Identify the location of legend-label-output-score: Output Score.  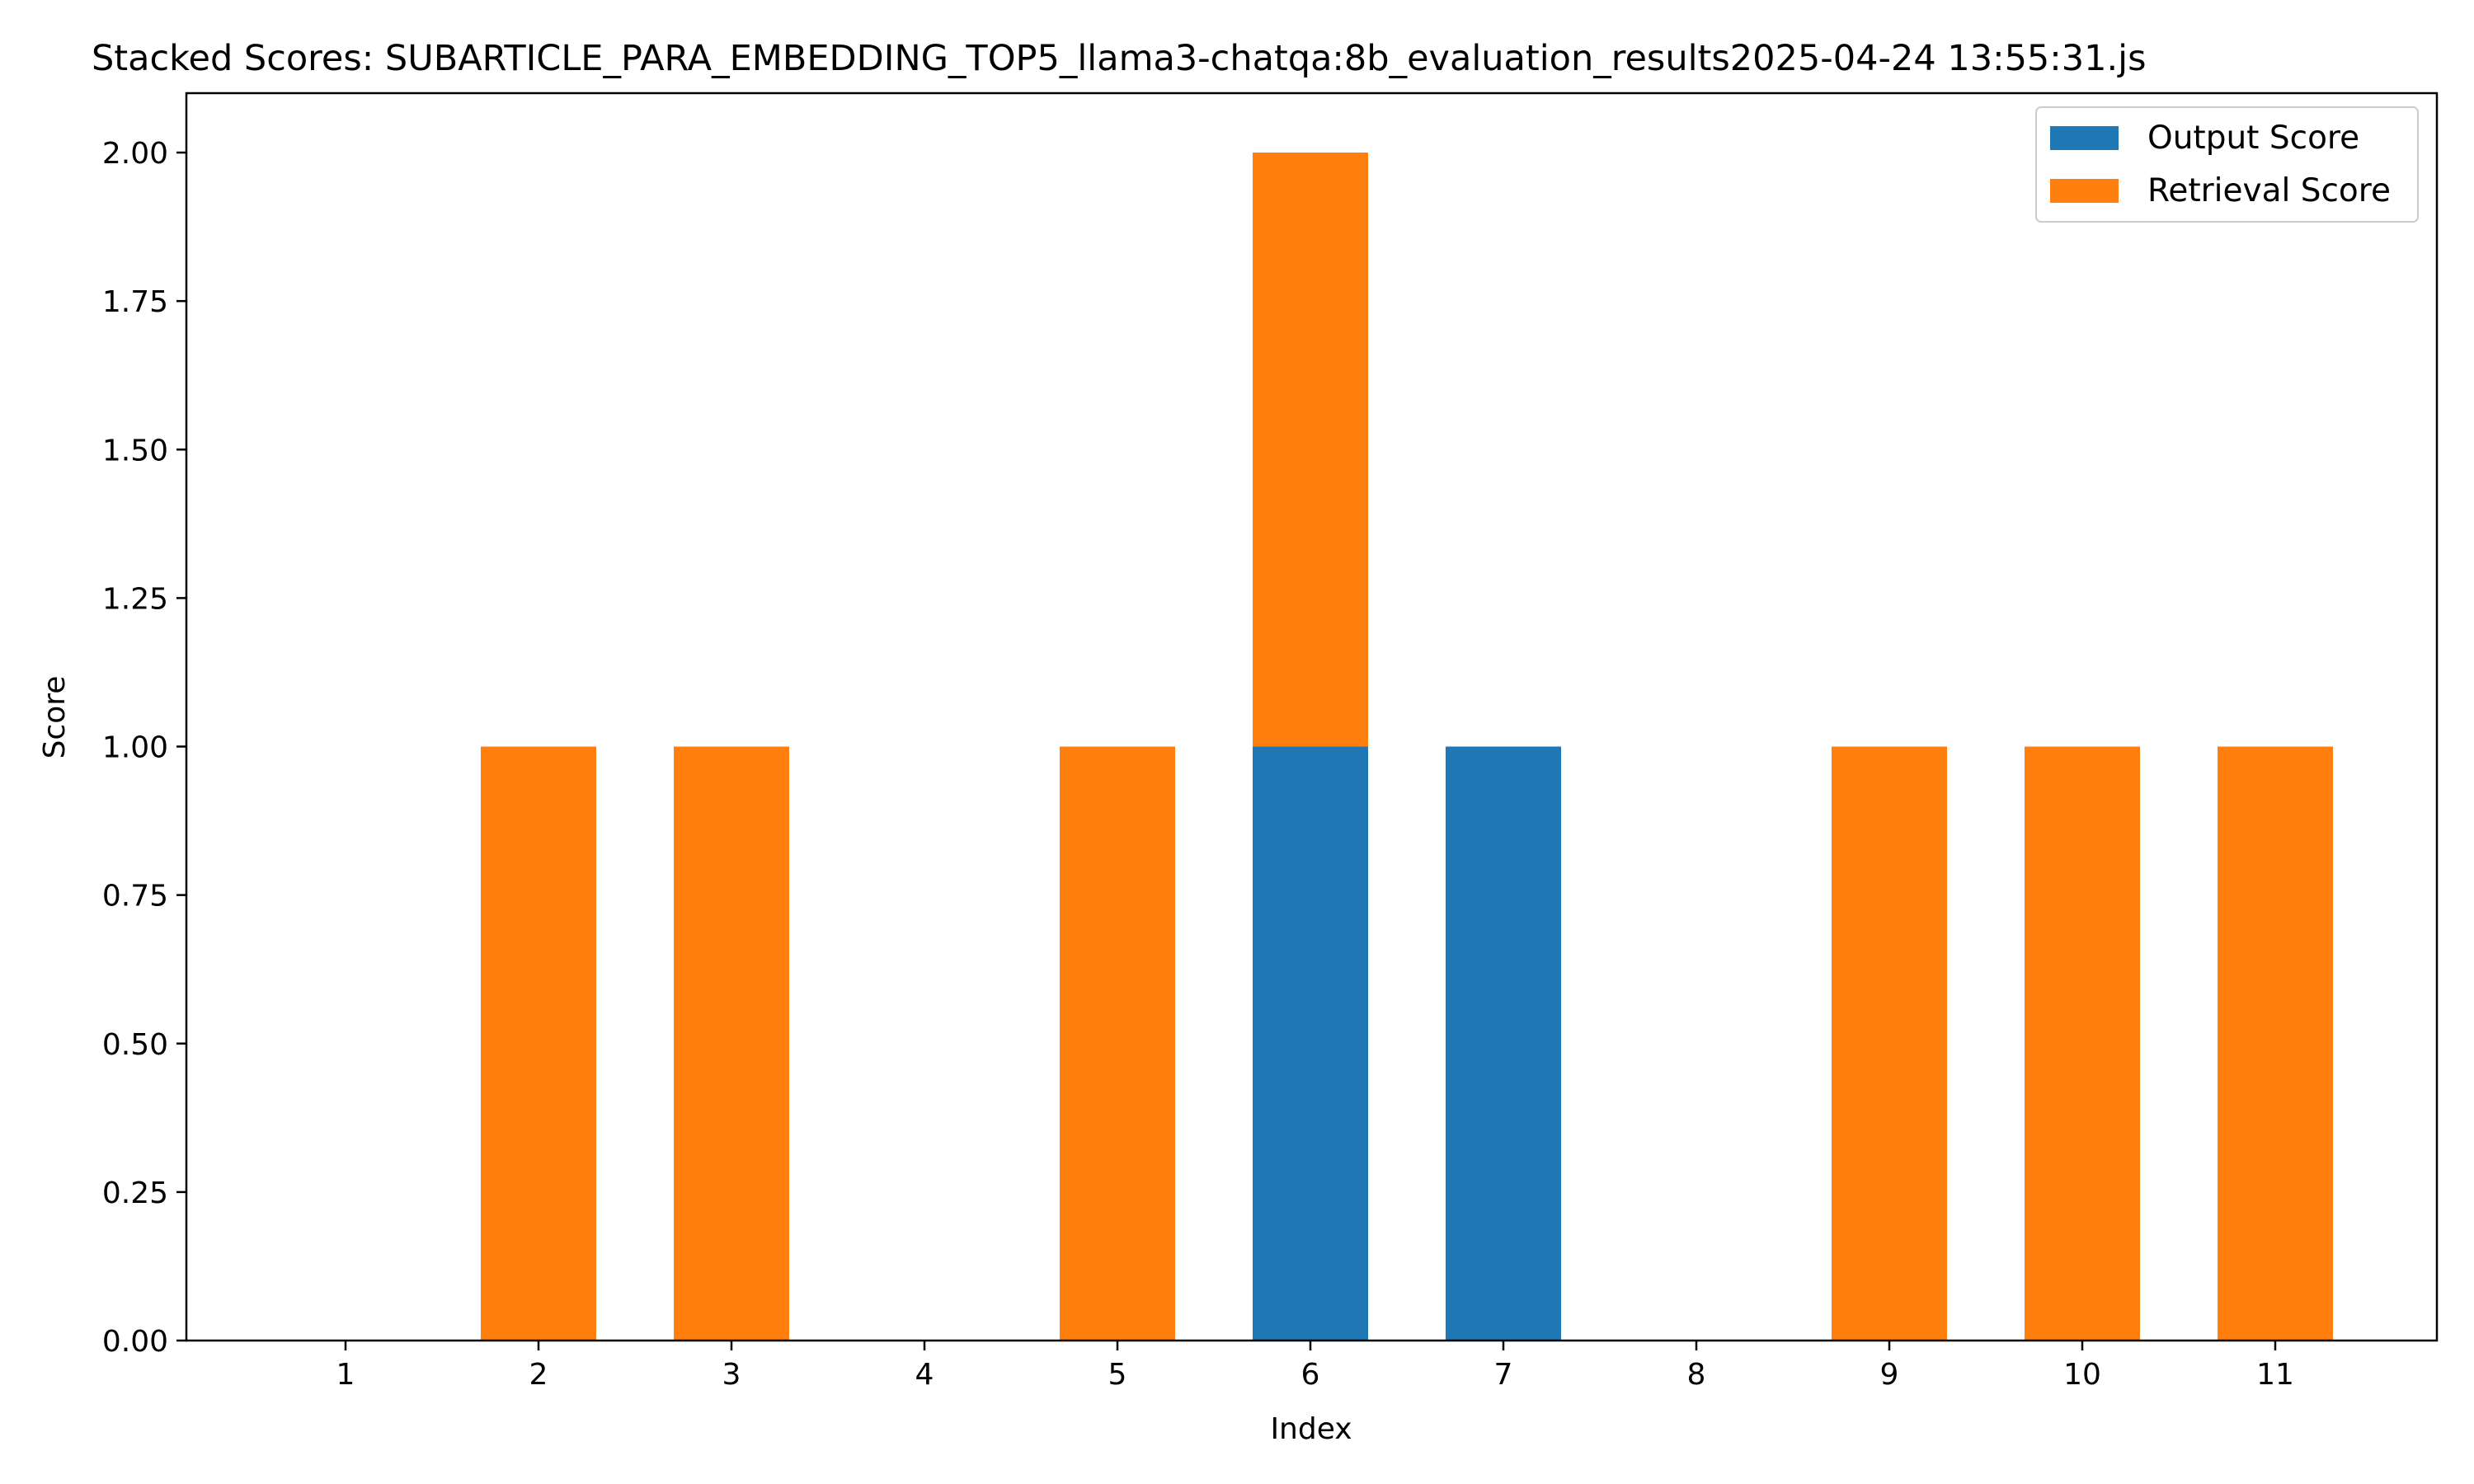
(2253, 138).